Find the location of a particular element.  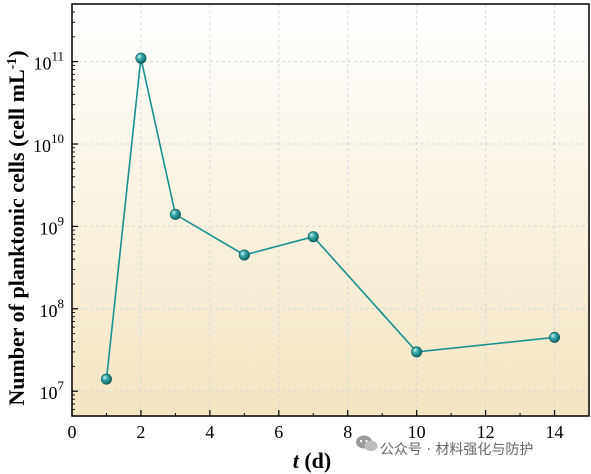

x-tick-label: 2 is located at coordinates (140, 432).